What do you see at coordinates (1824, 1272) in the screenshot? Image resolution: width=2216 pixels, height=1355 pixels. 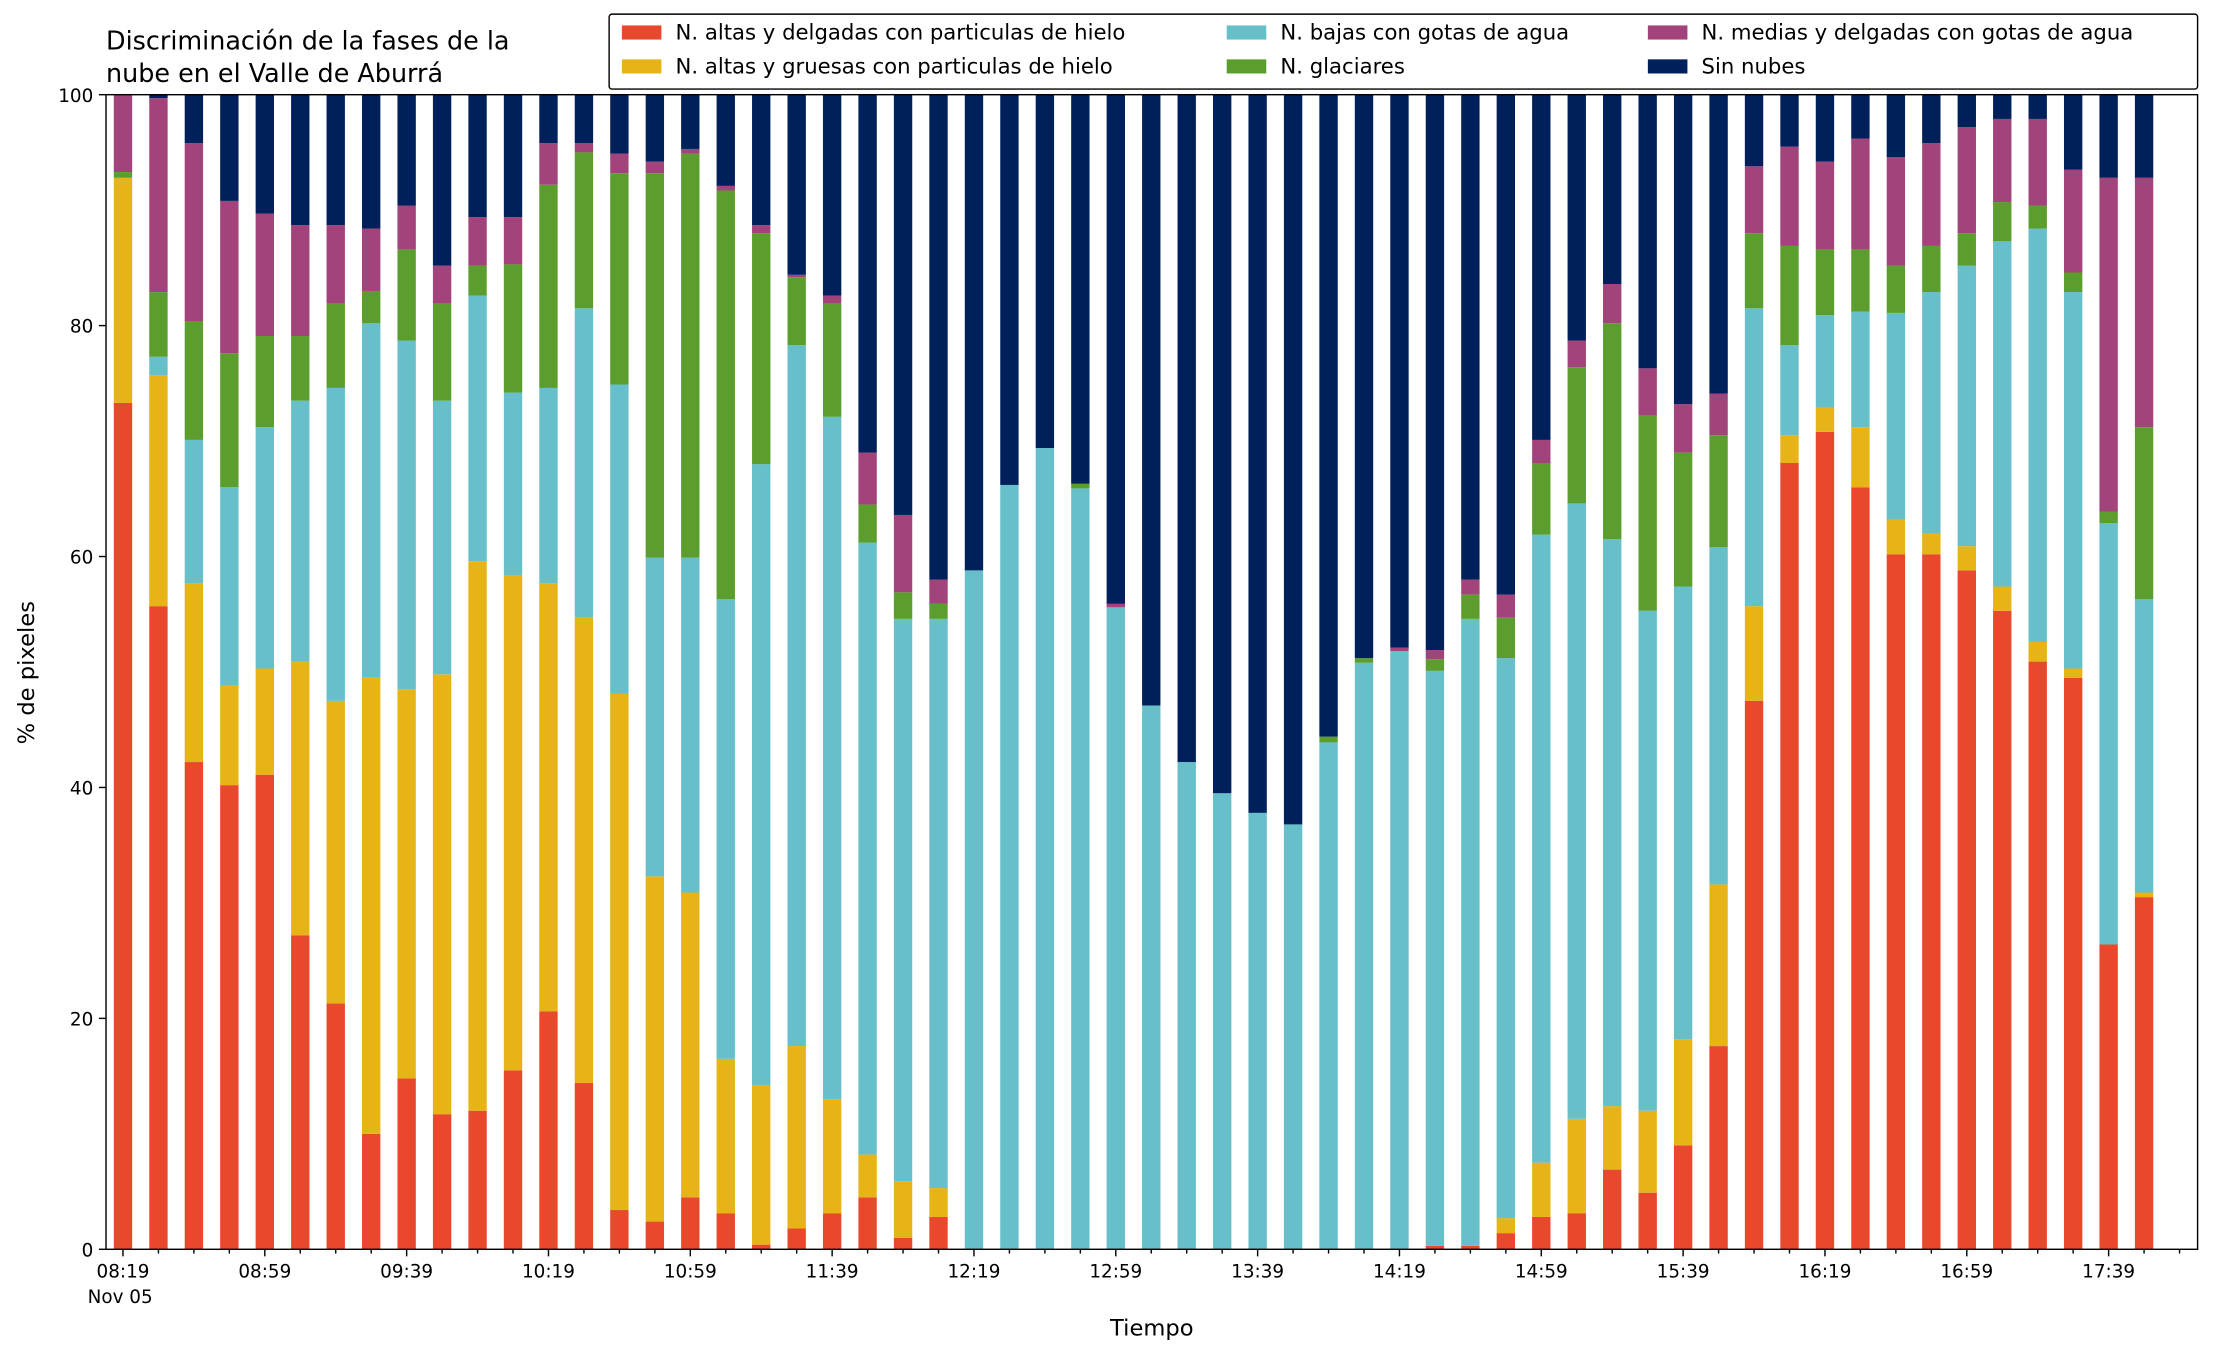 I see `x-tick-label: 16:19` at bounding box center [1824, 1272].